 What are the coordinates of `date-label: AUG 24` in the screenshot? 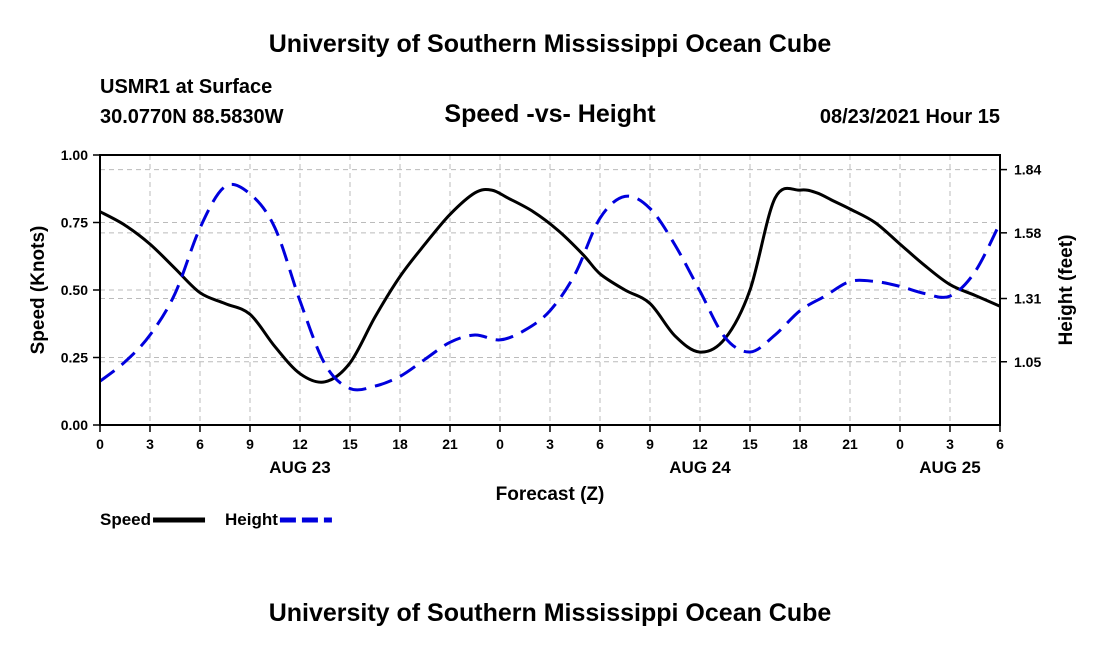 It's located at (700, 467).